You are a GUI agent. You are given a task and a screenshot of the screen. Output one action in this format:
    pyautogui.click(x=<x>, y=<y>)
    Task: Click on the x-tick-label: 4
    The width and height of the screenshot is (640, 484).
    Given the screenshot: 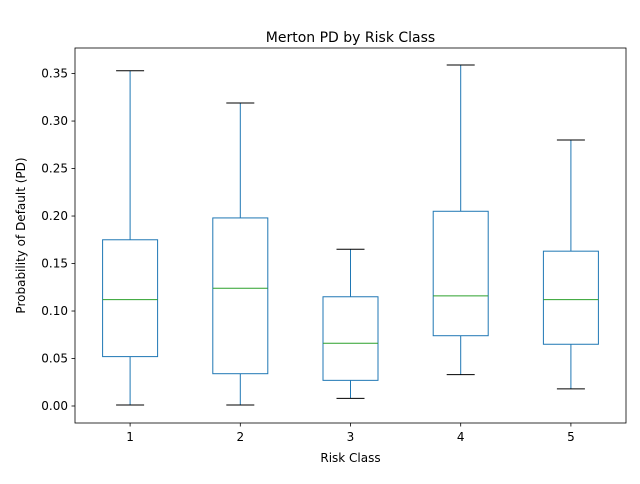 What is the action you would take?
    pyautogui.click(x=461, y=437)
    